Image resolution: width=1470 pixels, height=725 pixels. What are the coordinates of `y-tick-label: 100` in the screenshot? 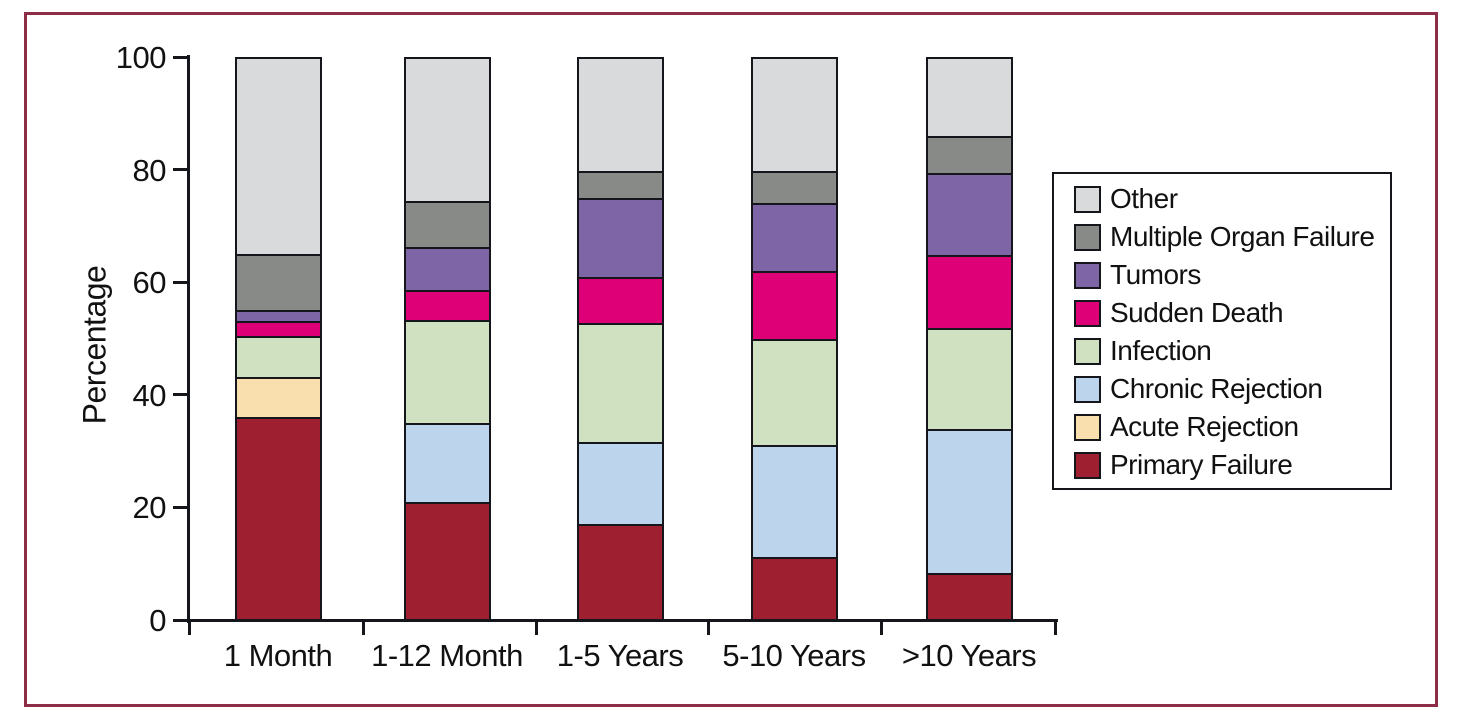 It's located at (141, 57).